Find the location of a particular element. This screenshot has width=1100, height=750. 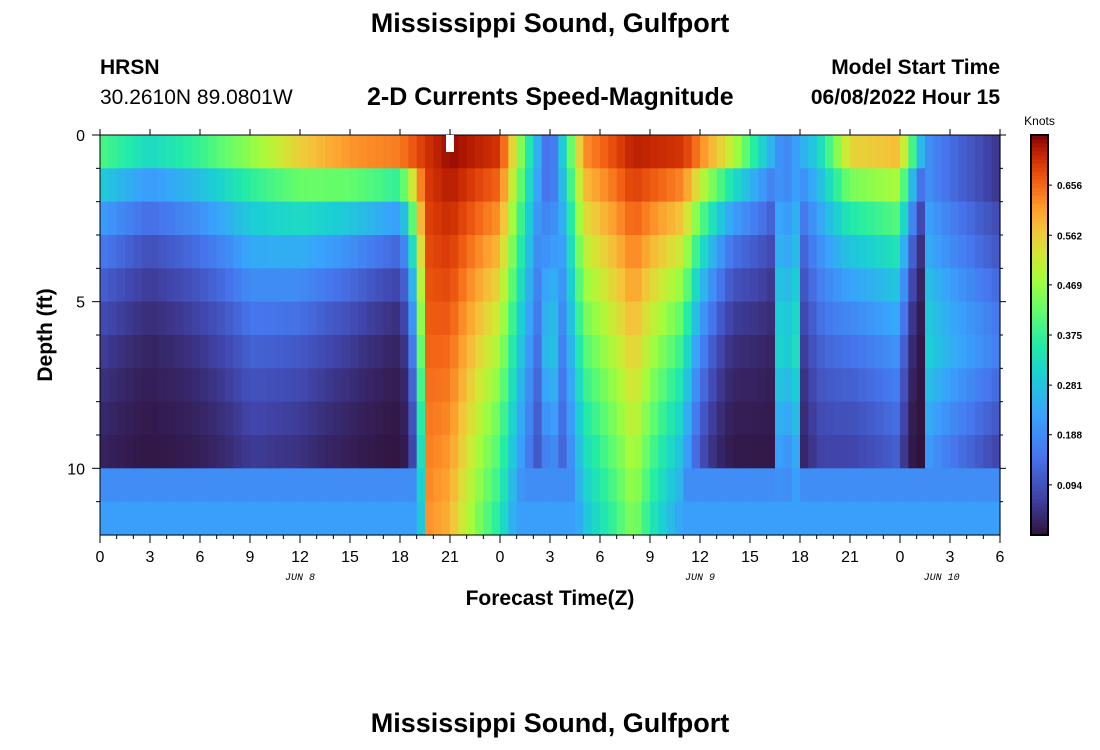

y-tick-label: 5 is located at coordinates (80, 303).